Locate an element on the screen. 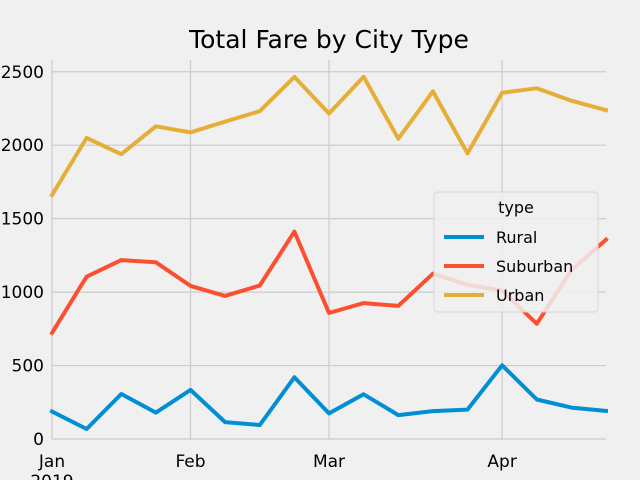 This screenshot has height=480, width=640. x-tick-label: Mar is located at coordinates (329, 462).